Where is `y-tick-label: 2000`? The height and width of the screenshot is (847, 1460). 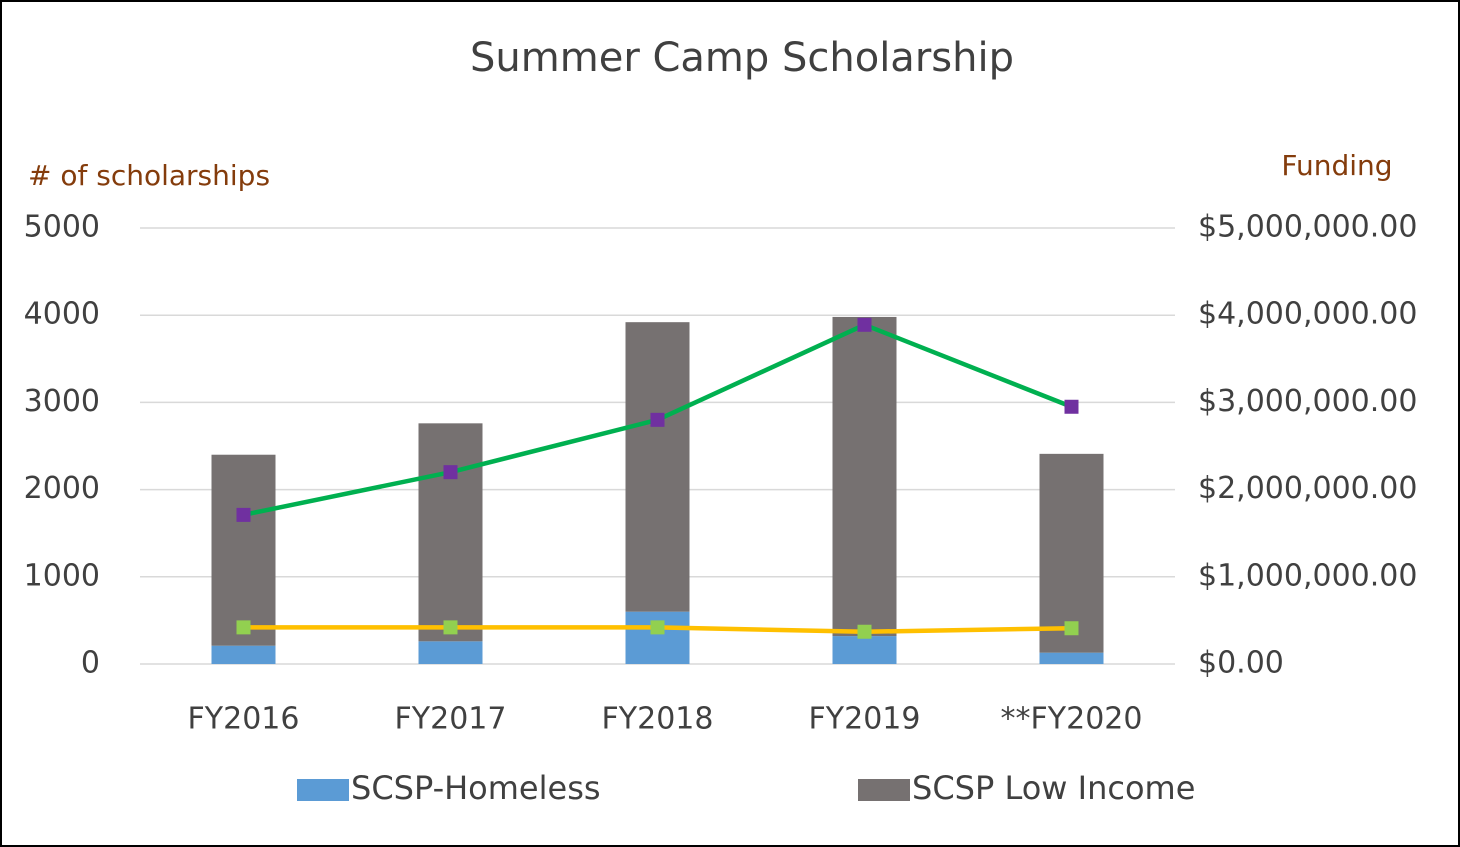
y-tick-label: 2000 is located at coordinates (62, 488).